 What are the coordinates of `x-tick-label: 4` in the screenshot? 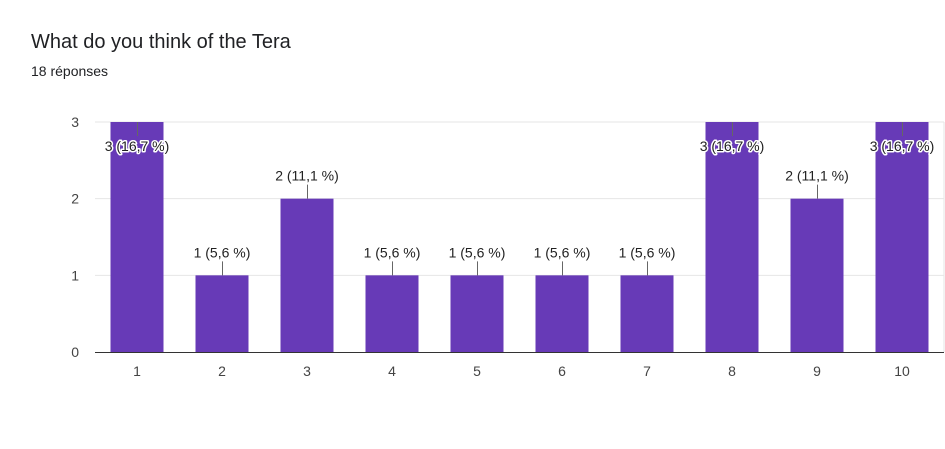 It's located at (392, 371).